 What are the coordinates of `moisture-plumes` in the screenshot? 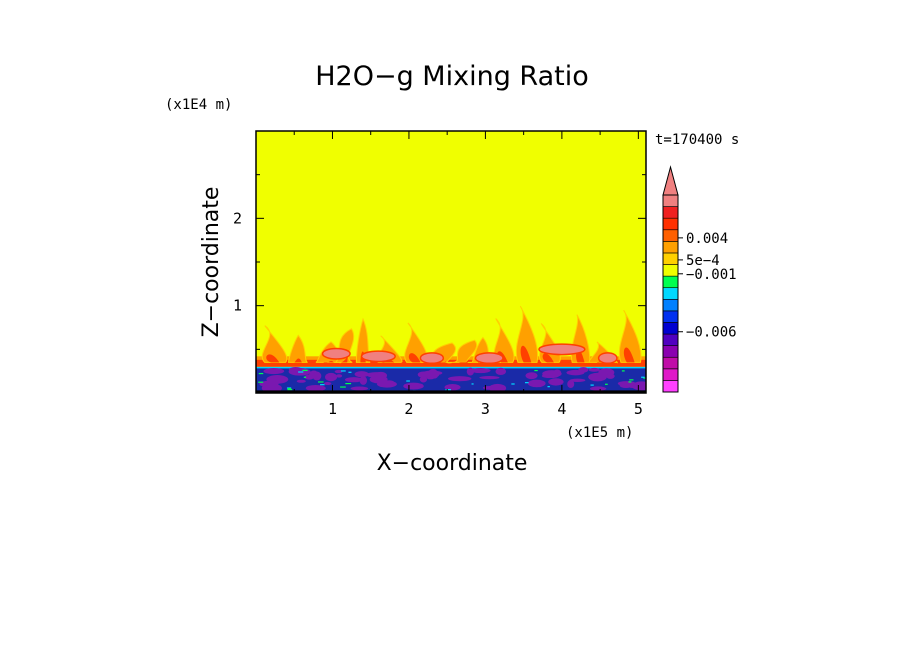 It's located at (451, 336).